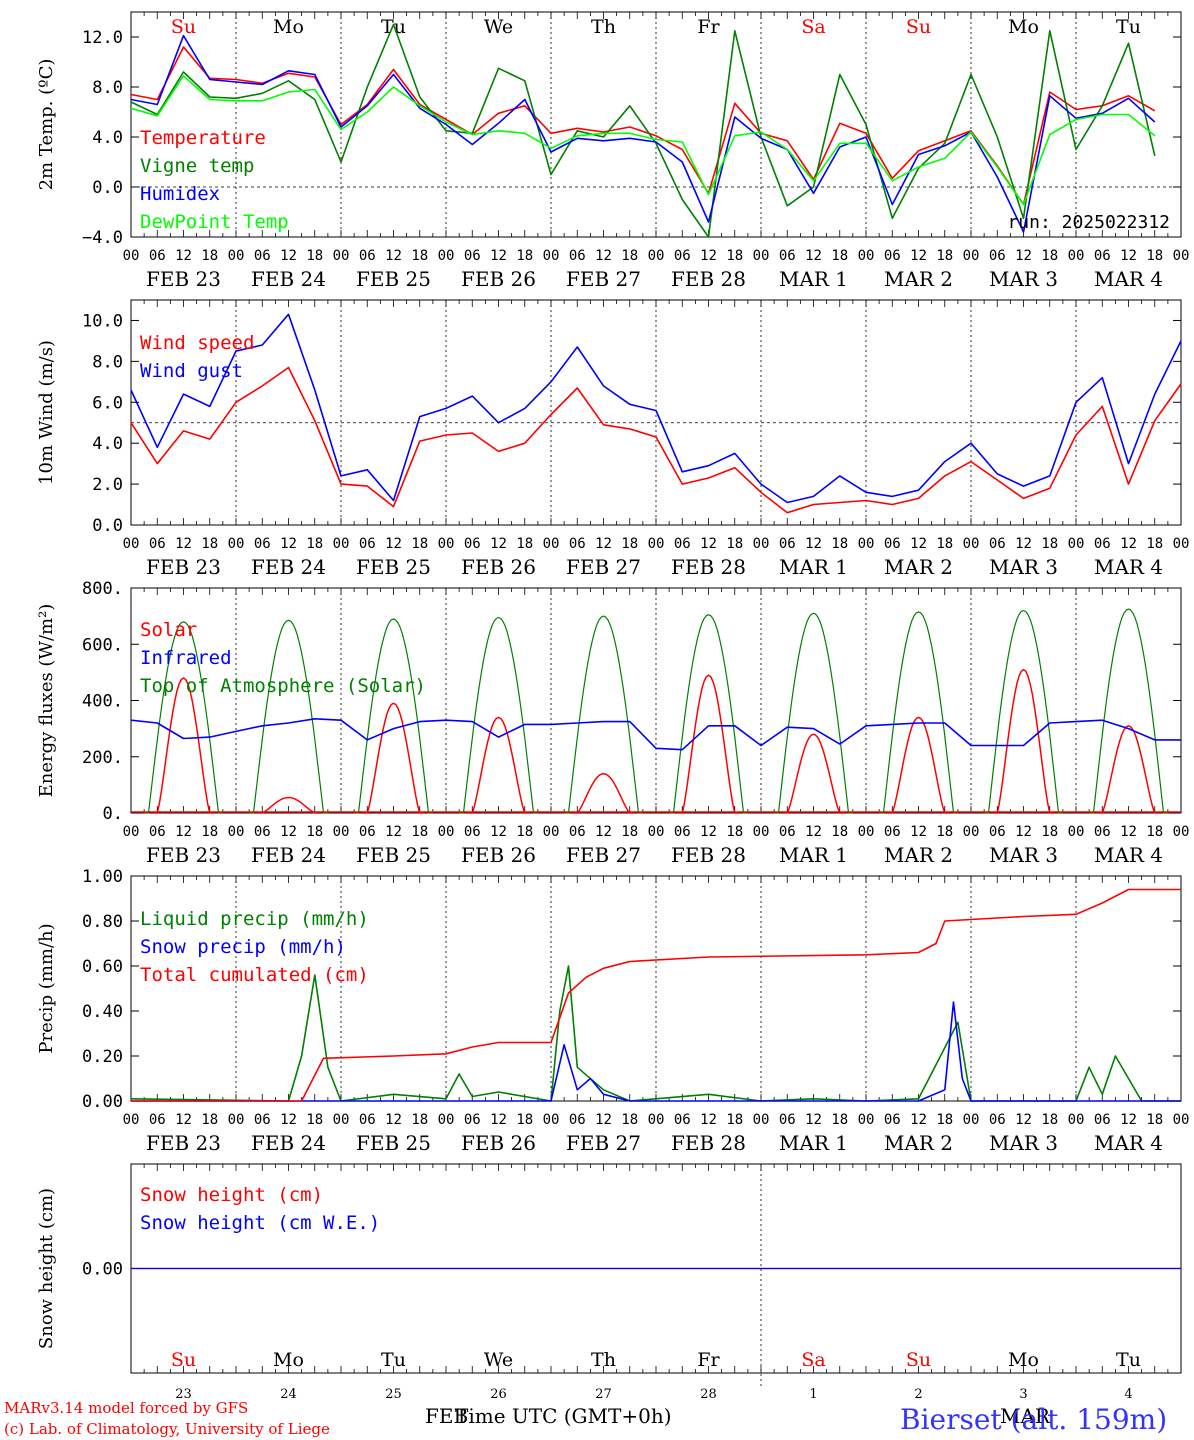 The height and width of the screenshot is (1440, 1194). What do you see at coordinates (393, 27) in the screenshot?
I see `weekday-label: Tu` at bounding box center [393, 27].